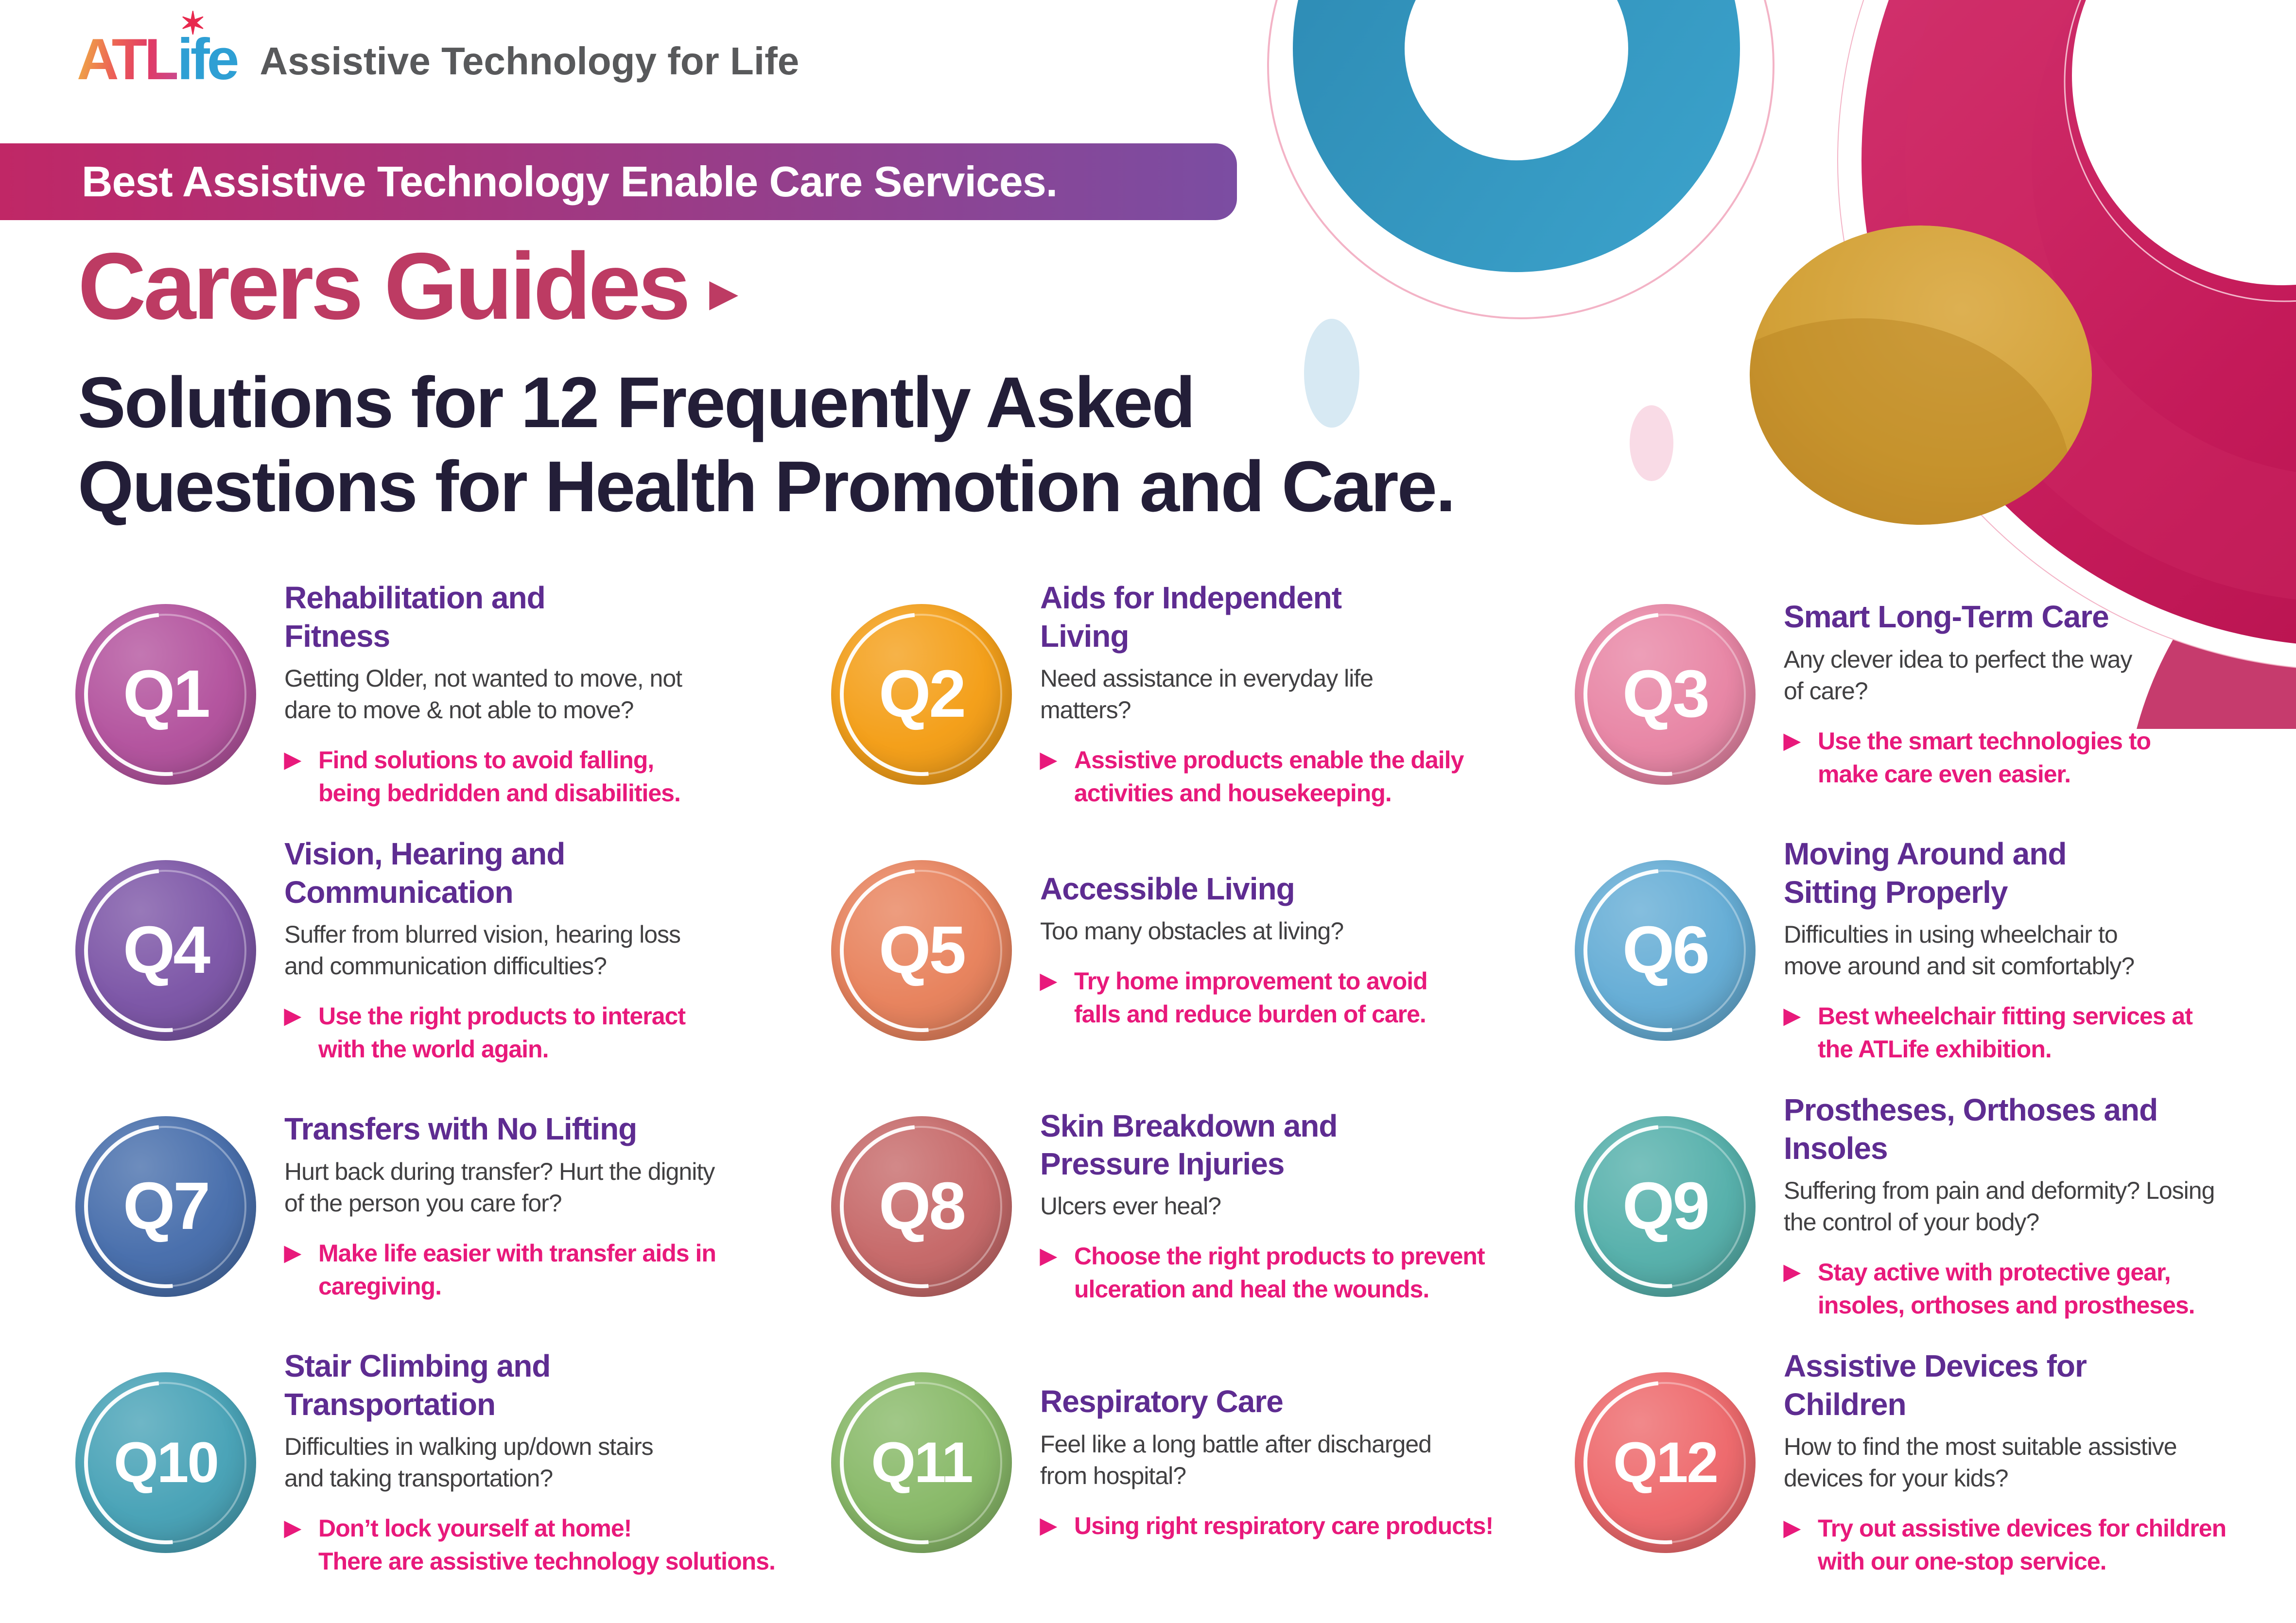 The image size is (2296, 1623). I want to click on page-title: Carers Guides, so click(384, 286).